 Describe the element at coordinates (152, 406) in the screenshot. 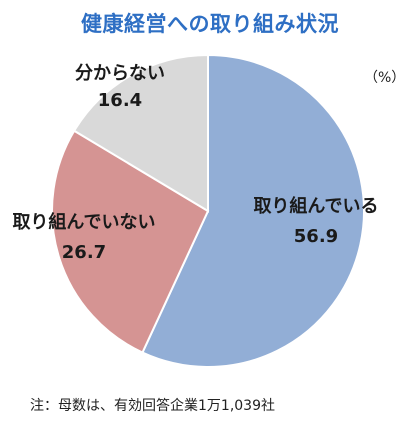

I see `footnote: 注：母数は、有効回答企業1万1,039社` at that location.